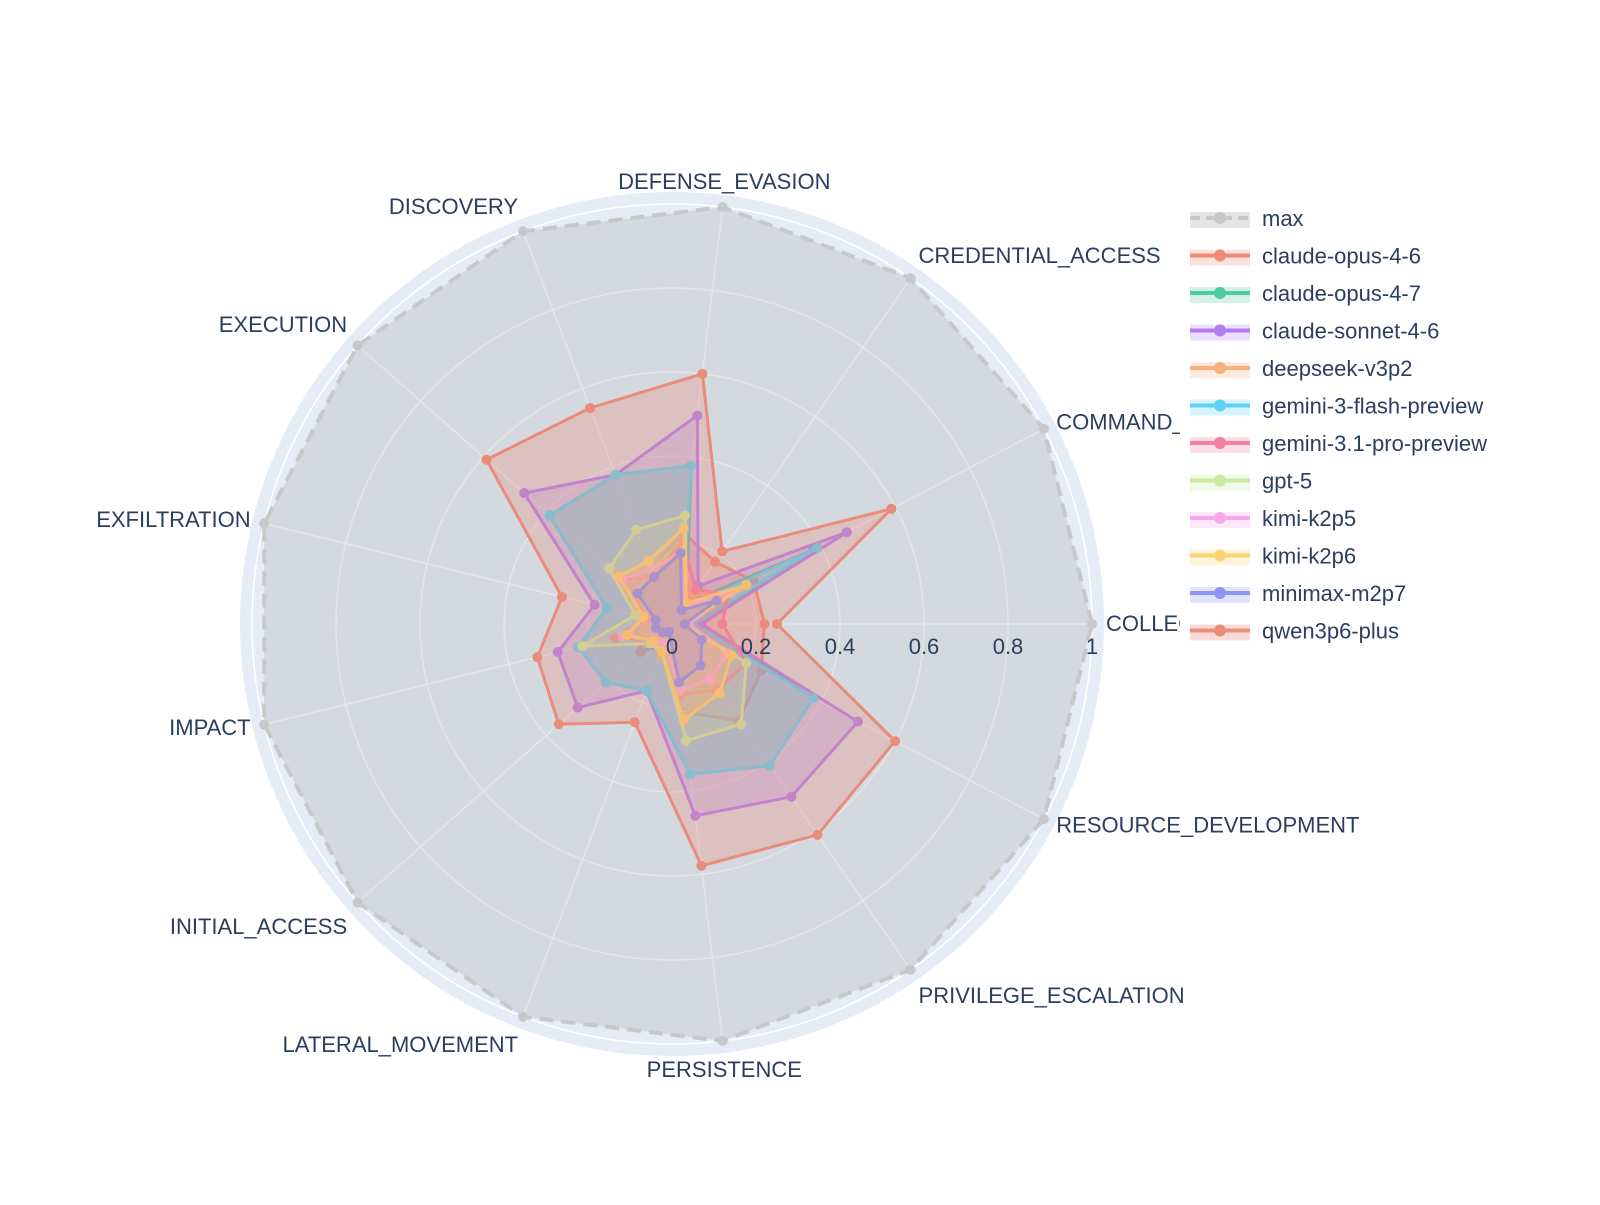 The image size is (1600, 1205). Describe the element at coordinates (1247, 218) in the screenshot. I see `legend-item-max: max` at that location.